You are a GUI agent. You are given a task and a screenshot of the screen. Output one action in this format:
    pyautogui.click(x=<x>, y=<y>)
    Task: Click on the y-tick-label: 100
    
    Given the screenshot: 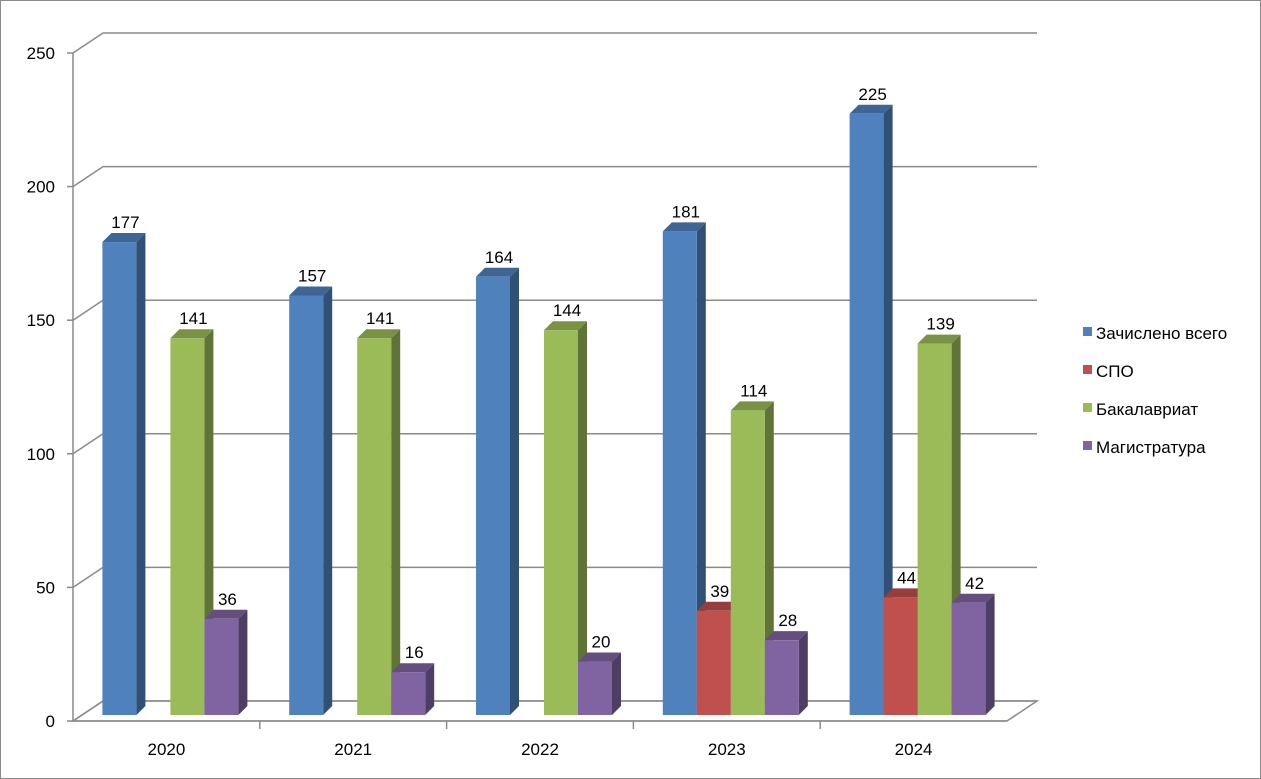 What is the action you would take?
    pyautogui.click(x=41, y=454)
    